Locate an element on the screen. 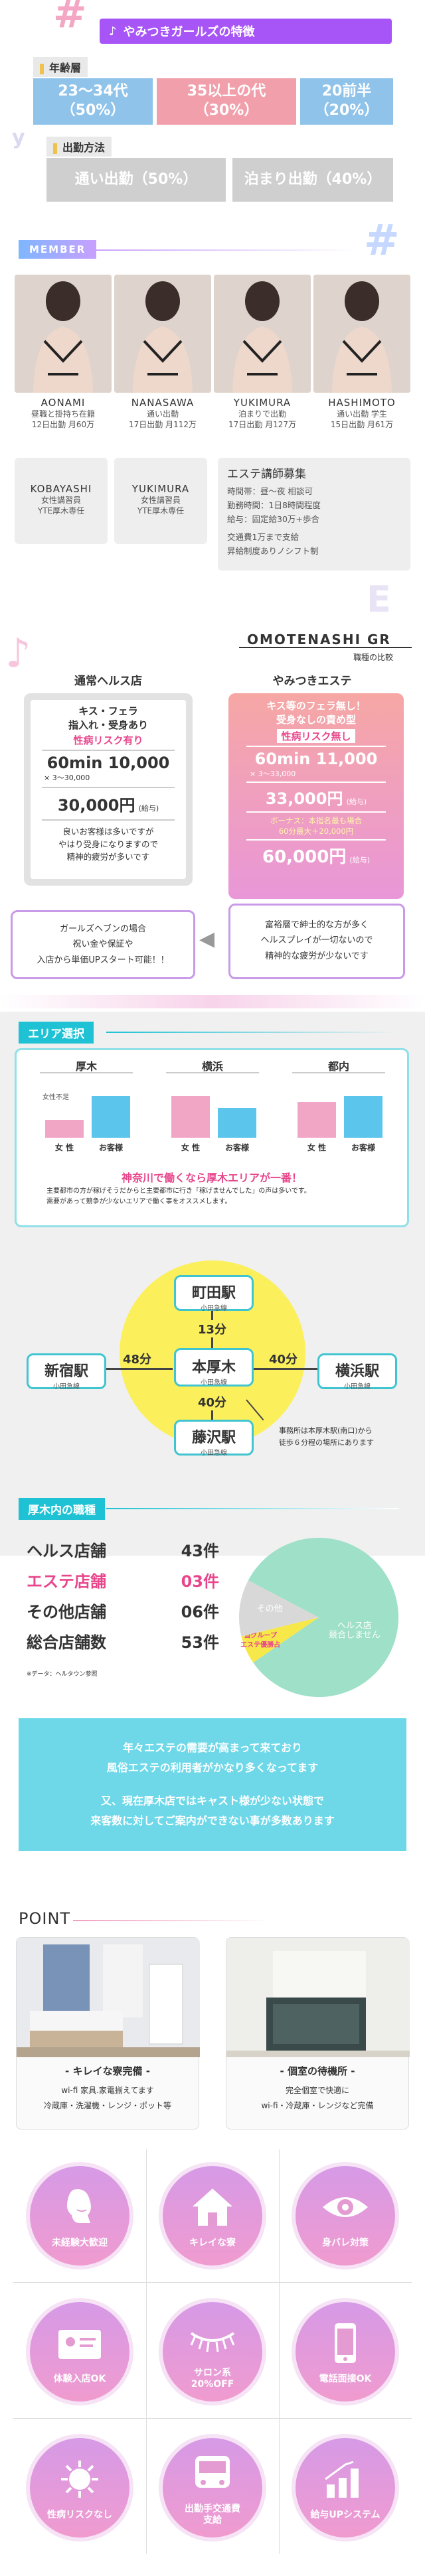  music-note-icon: ♪ is located at coordinates (113, 31).